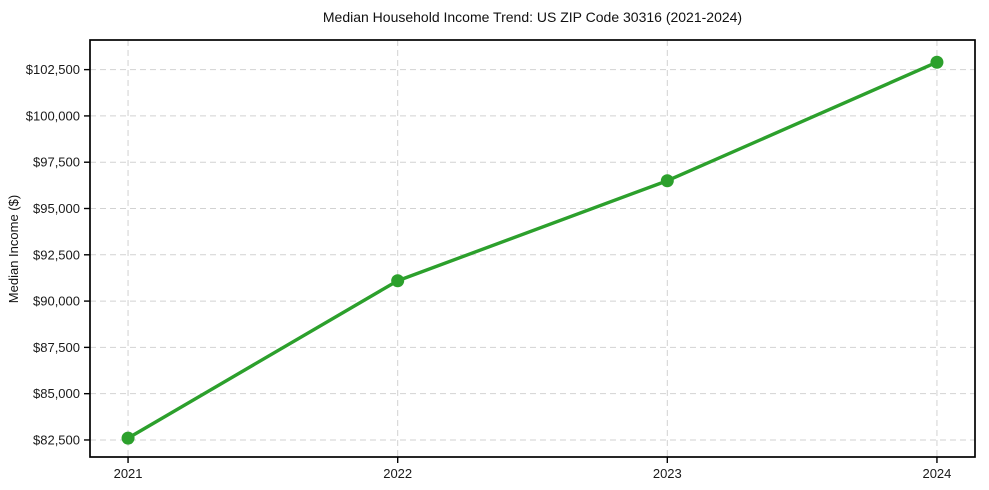 This screenshot has width=989, height=490. I want to click on y-tick-label: $87,500, so click(56, 347).